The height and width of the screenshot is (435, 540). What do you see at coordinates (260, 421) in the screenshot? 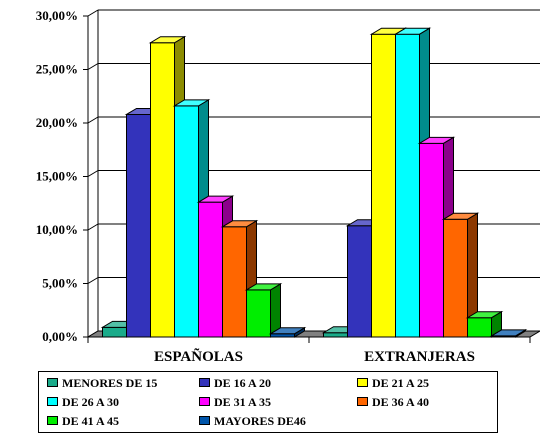
I see `legend-label: MAYORES DE46` at bounding box center [260, 421].